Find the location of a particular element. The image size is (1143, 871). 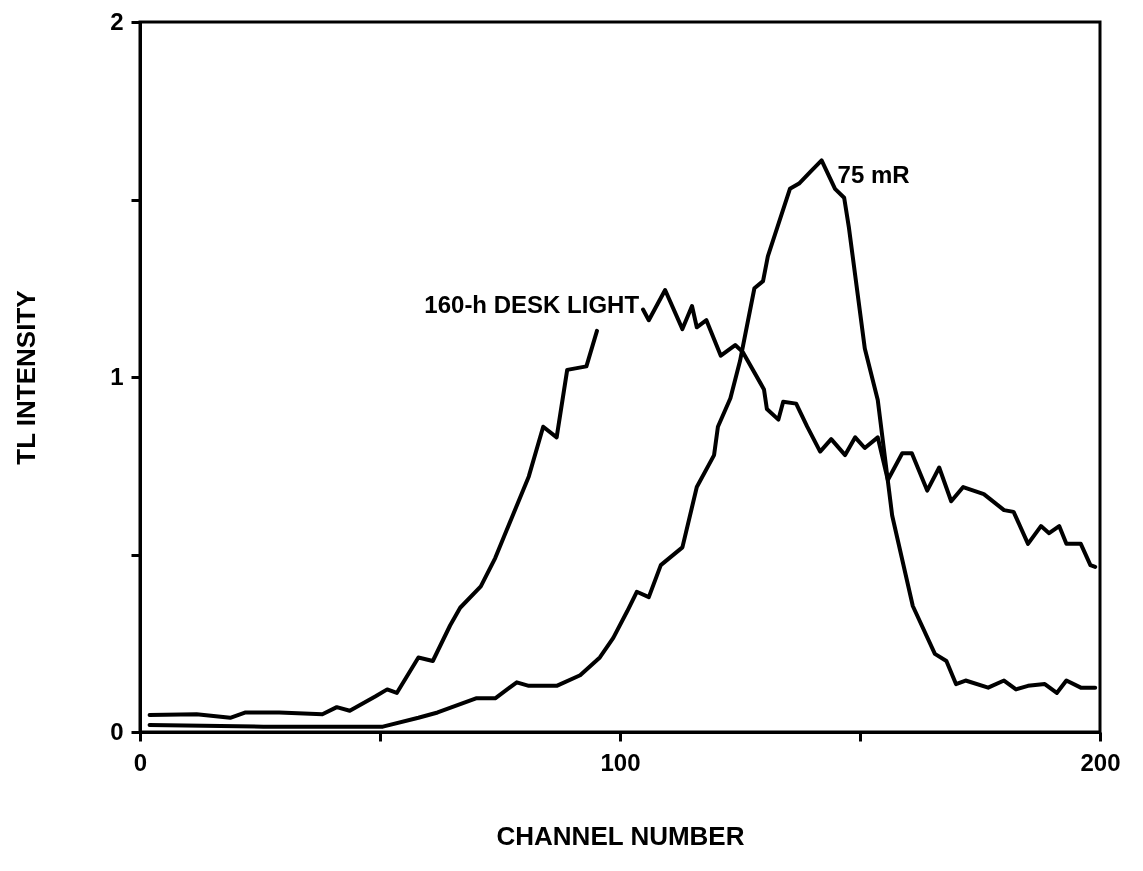

y-tick-label: 2 is located at coordinates (117, 21).